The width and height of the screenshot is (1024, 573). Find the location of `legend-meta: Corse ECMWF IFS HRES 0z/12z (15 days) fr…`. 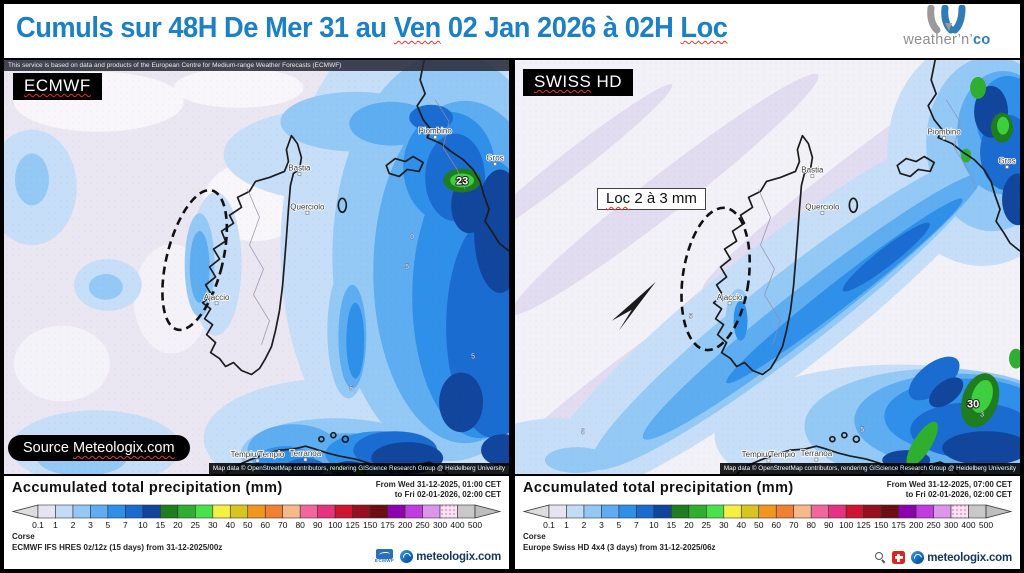

legend-meta: Corse ECMWF IFS HRES 0z/12z (15 days) fr… is located at coordinates (256, 543).